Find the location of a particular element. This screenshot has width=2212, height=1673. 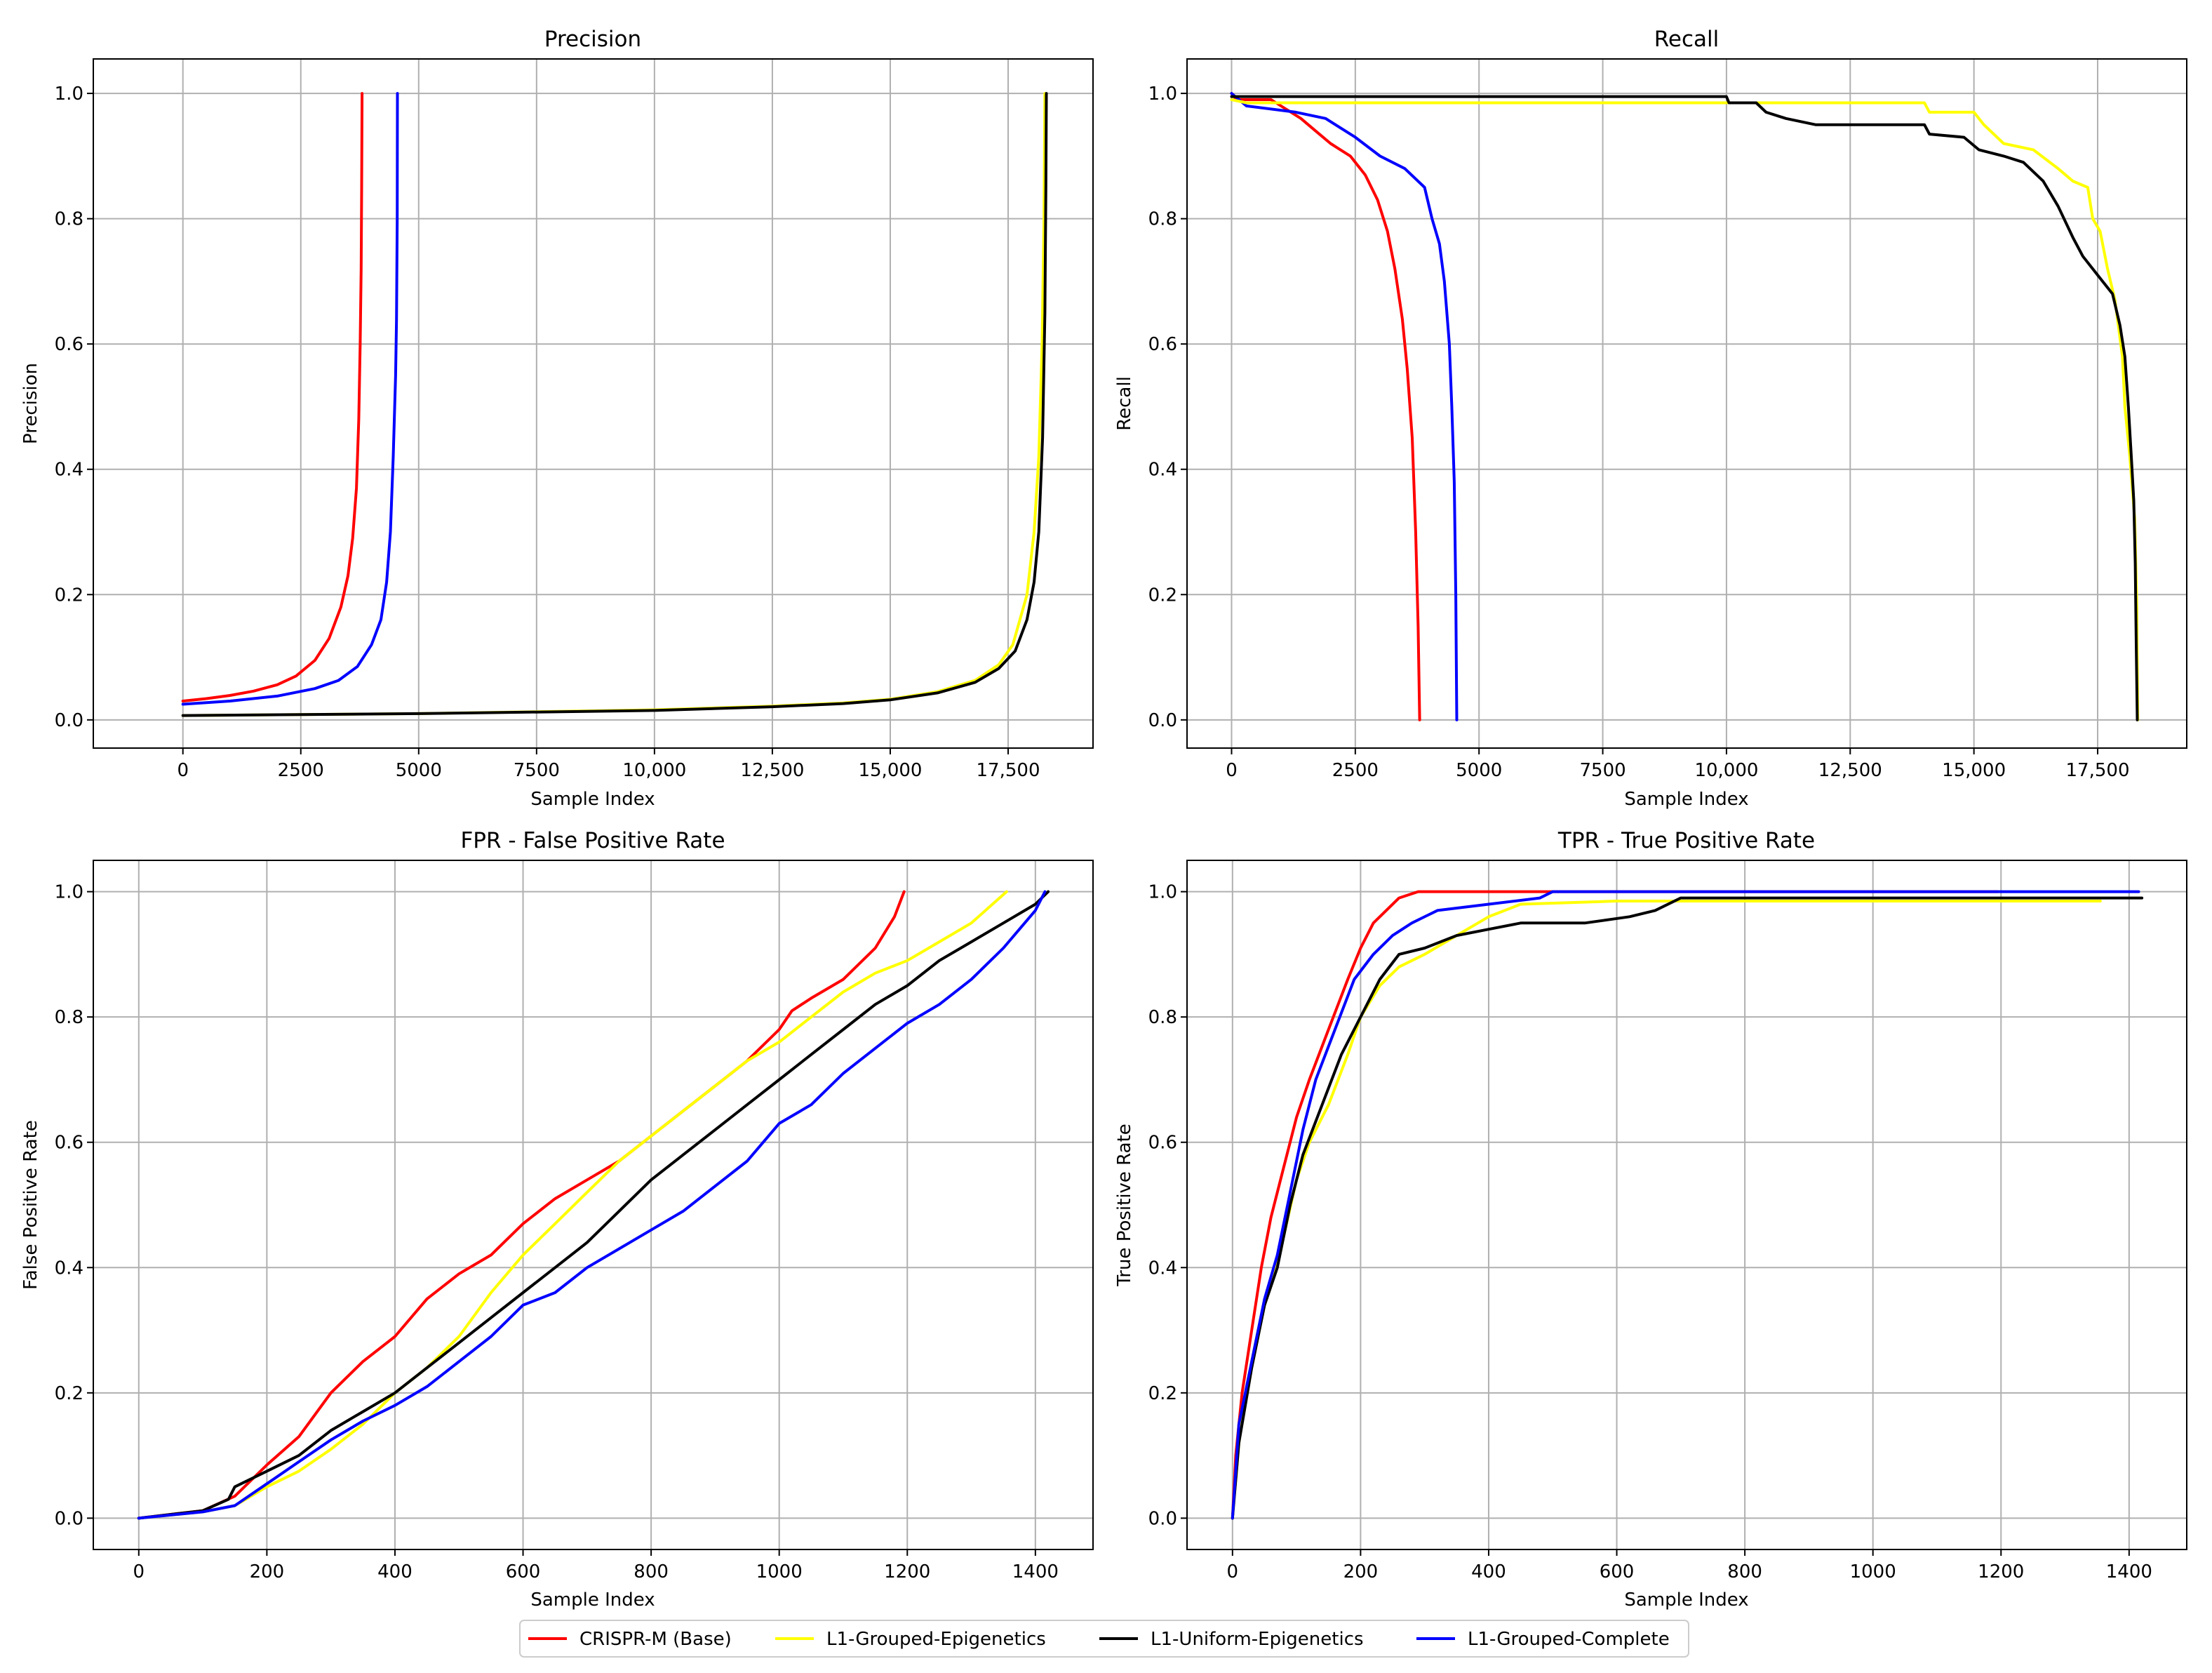

precision-series-l1-uniform-epigenetics is located at coordinates (614, 404).